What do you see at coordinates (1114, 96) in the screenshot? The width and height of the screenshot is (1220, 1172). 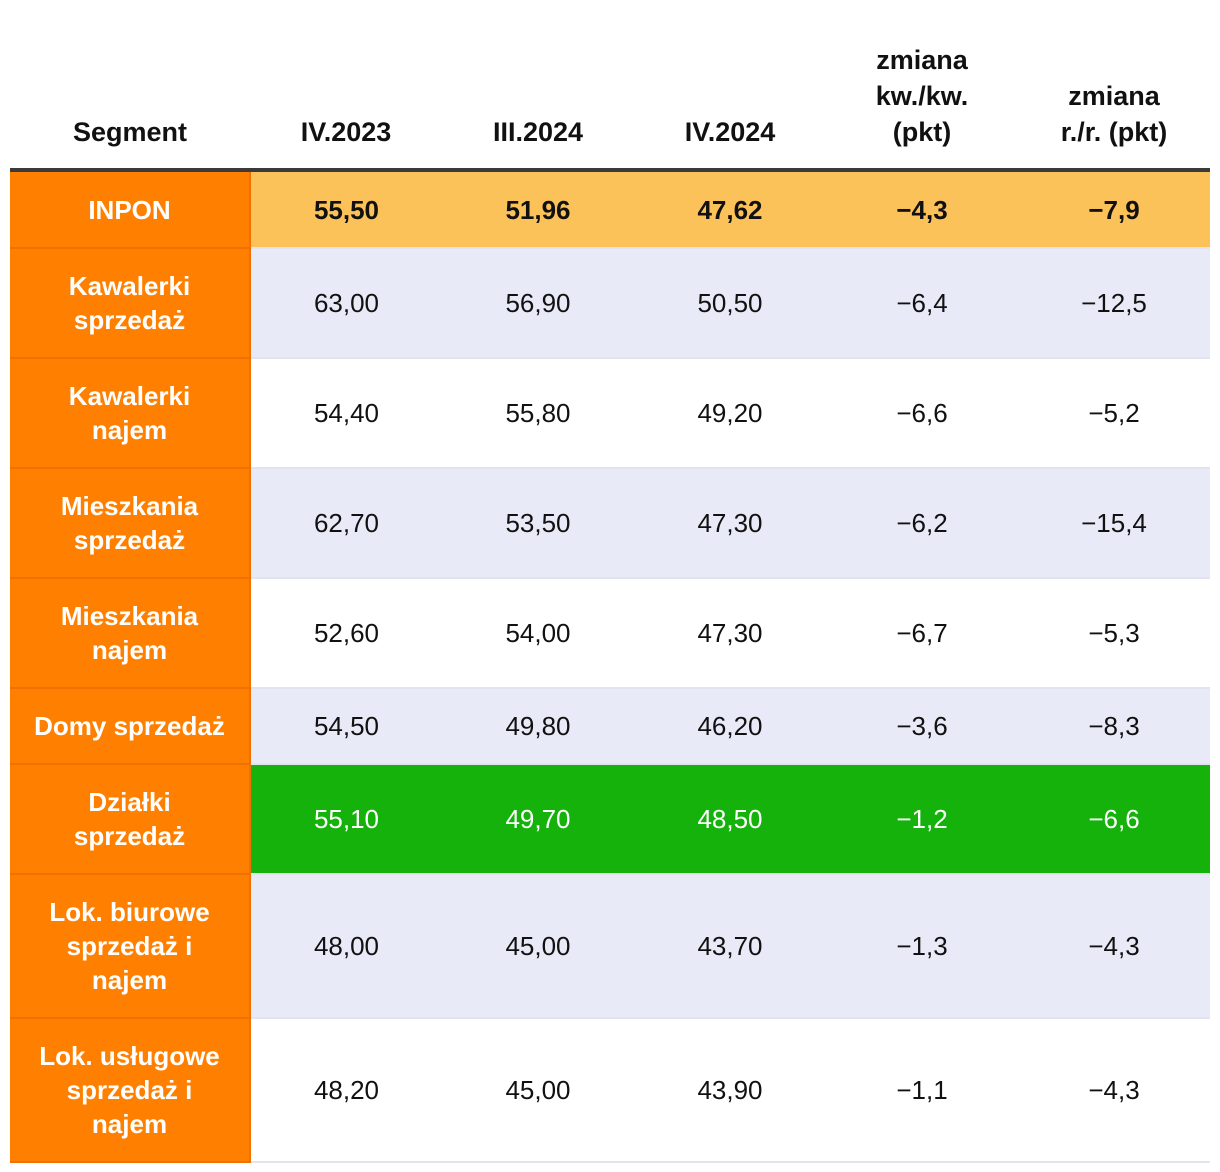 I see `header-label-line: zmiana` at bounding box center [1114, 96].